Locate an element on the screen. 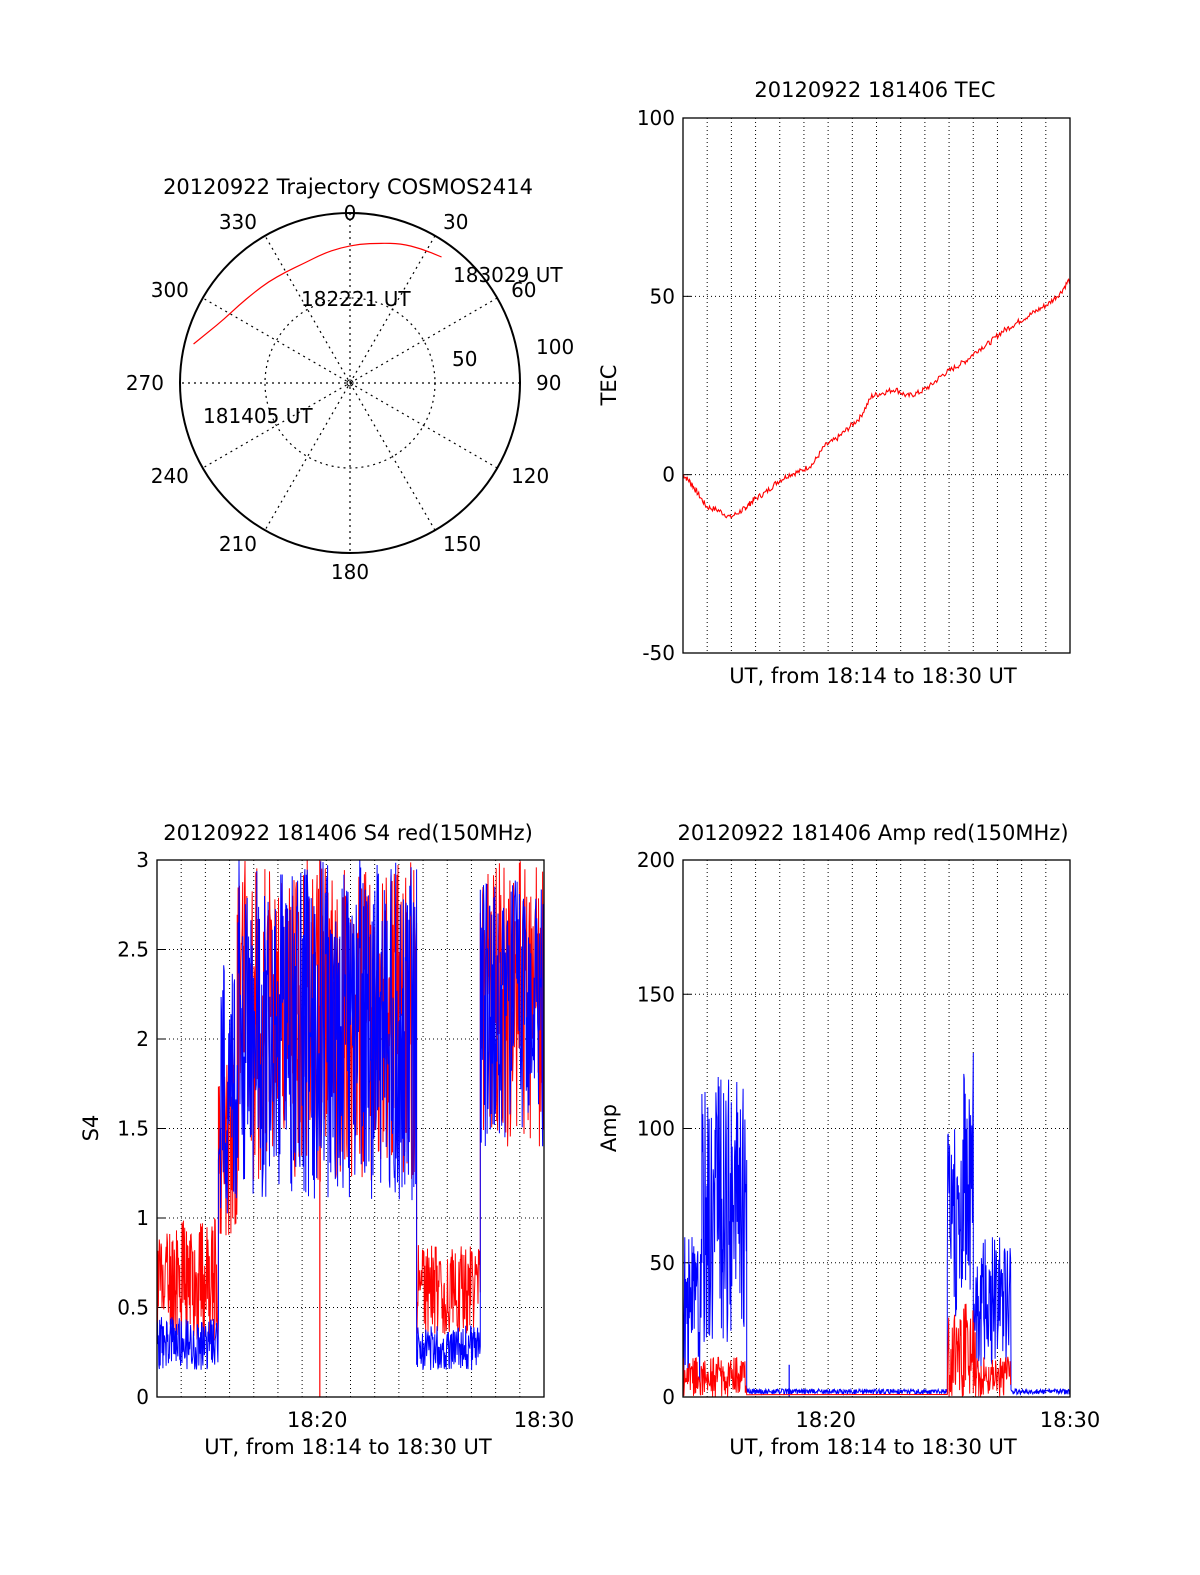  y-tick-label: 1.5 is located at coordinates (133, 1129).